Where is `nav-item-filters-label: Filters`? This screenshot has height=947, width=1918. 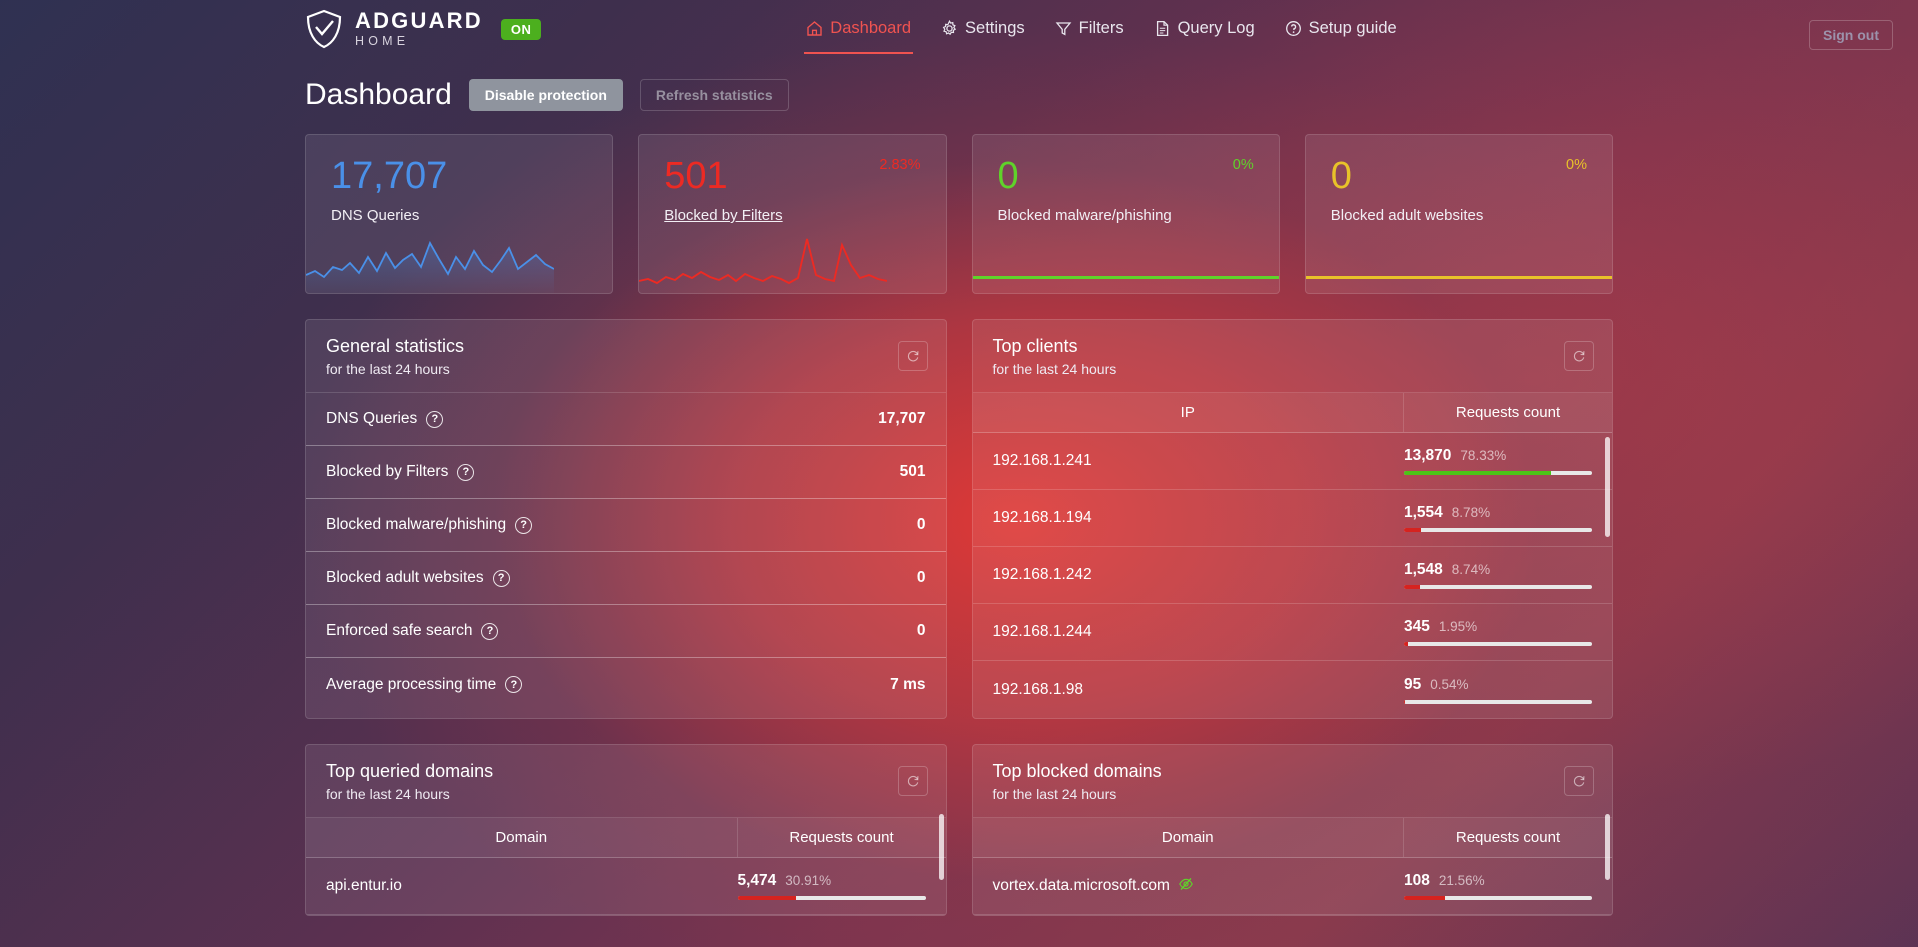 nav-item-filters-label: Filters is located at coordinates (1101, 28).